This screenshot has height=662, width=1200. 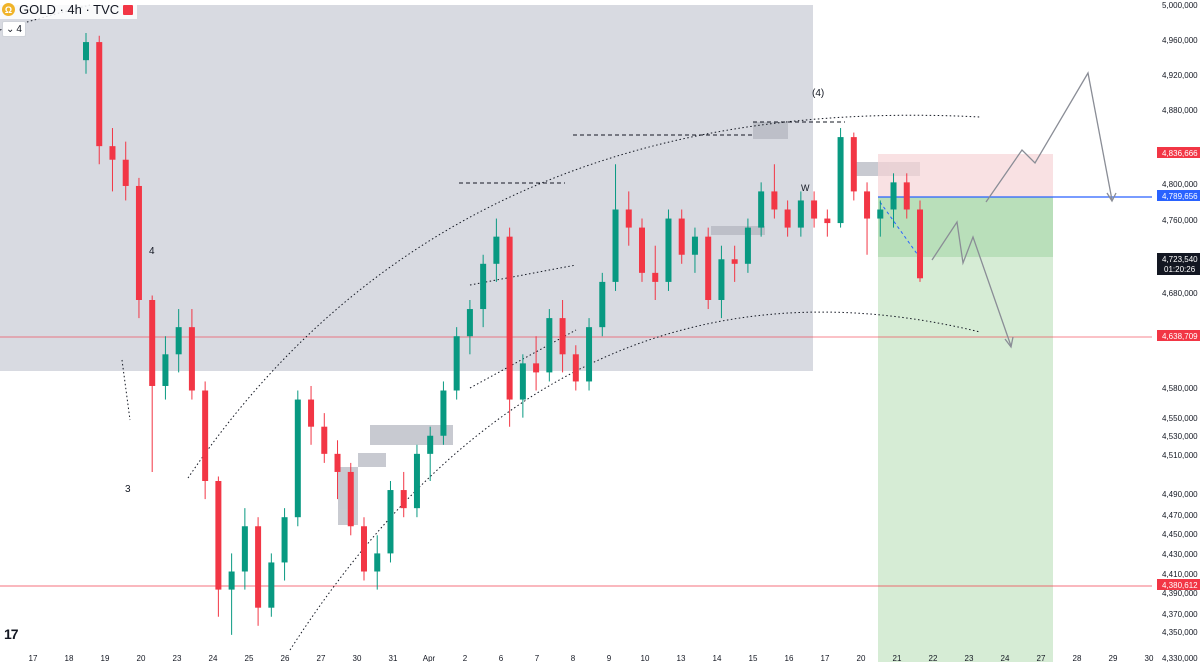 What do you see at coordinates (681, 658) in the screenshot?
I see `time-tick-label: 13` at bounding box center [681, 658].